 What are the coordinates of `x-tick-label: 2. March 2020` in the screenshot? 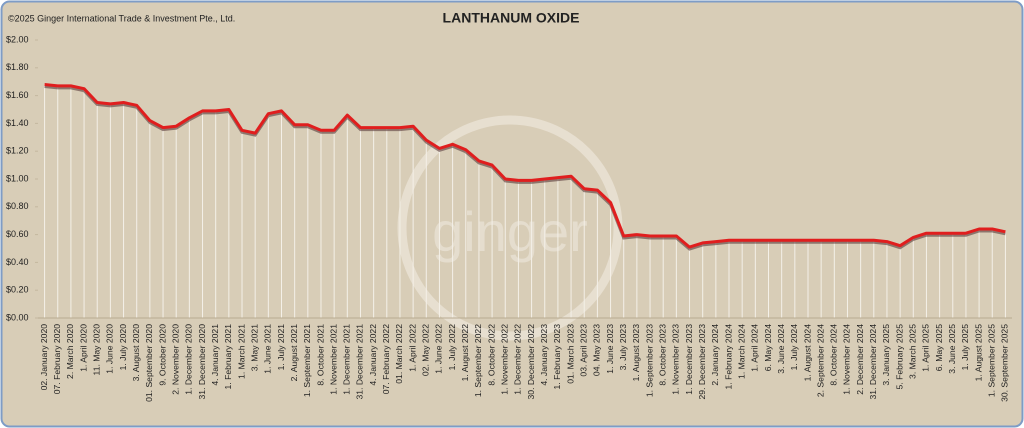 It's located at (70, 351).